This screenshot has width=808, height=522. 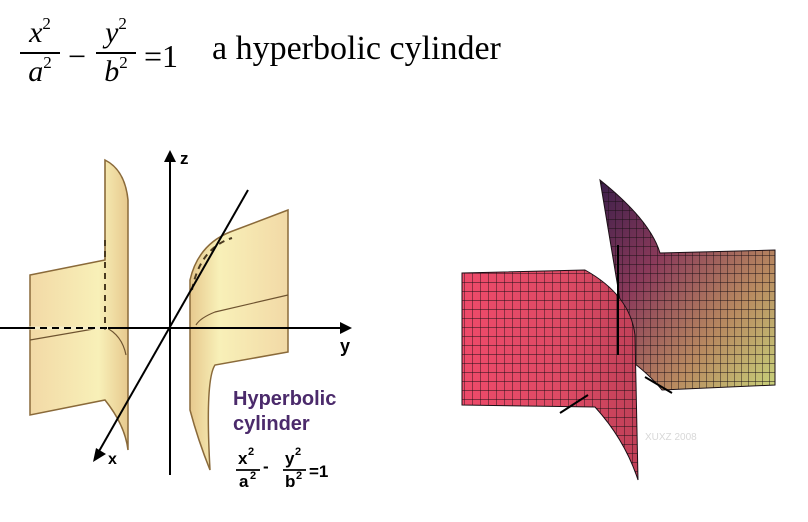 I want to click on z-axis-label: z, so click(x=184, y=158).